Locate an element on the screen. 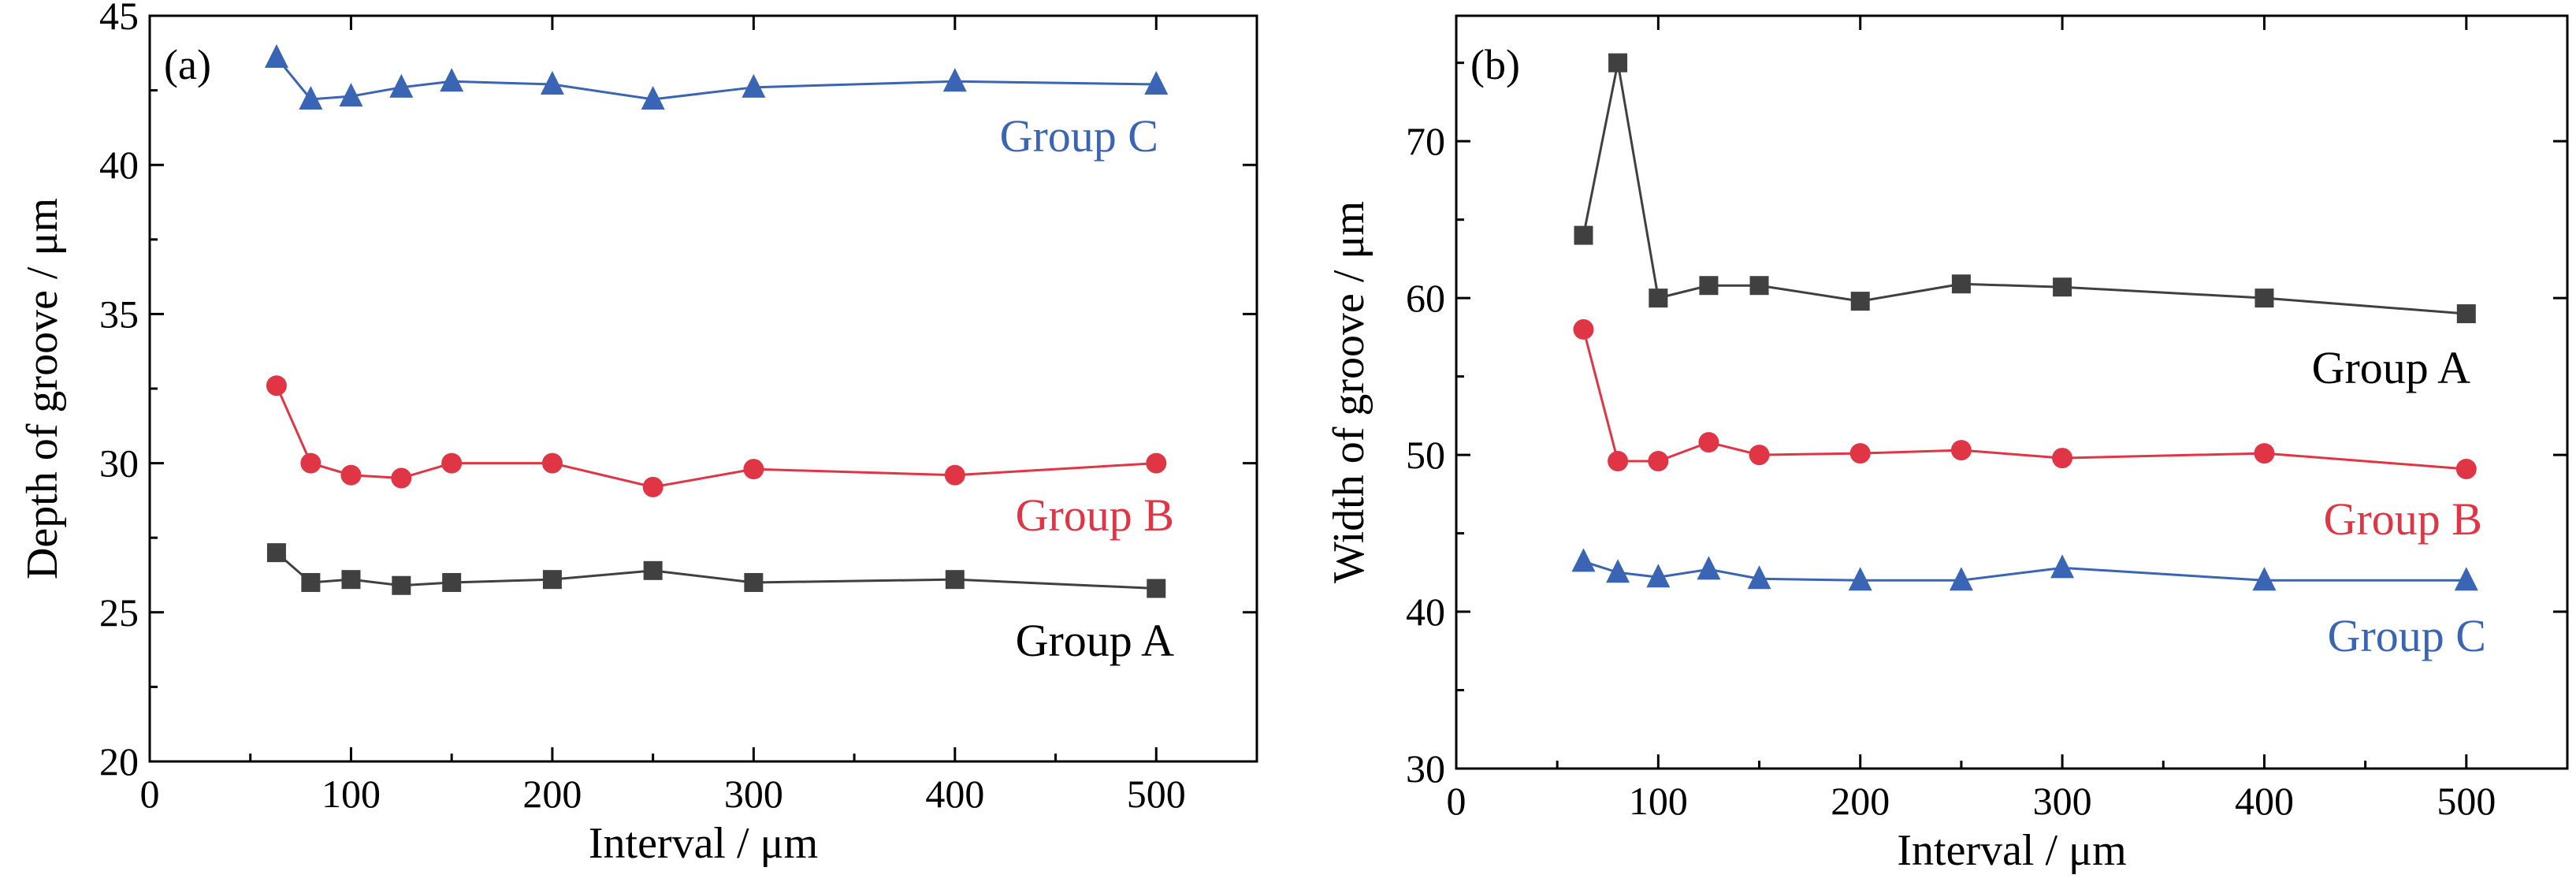 The height and width of the screenshot is (886, 2576). y-tick-label: 60 is located at coordinates (1425, 298).